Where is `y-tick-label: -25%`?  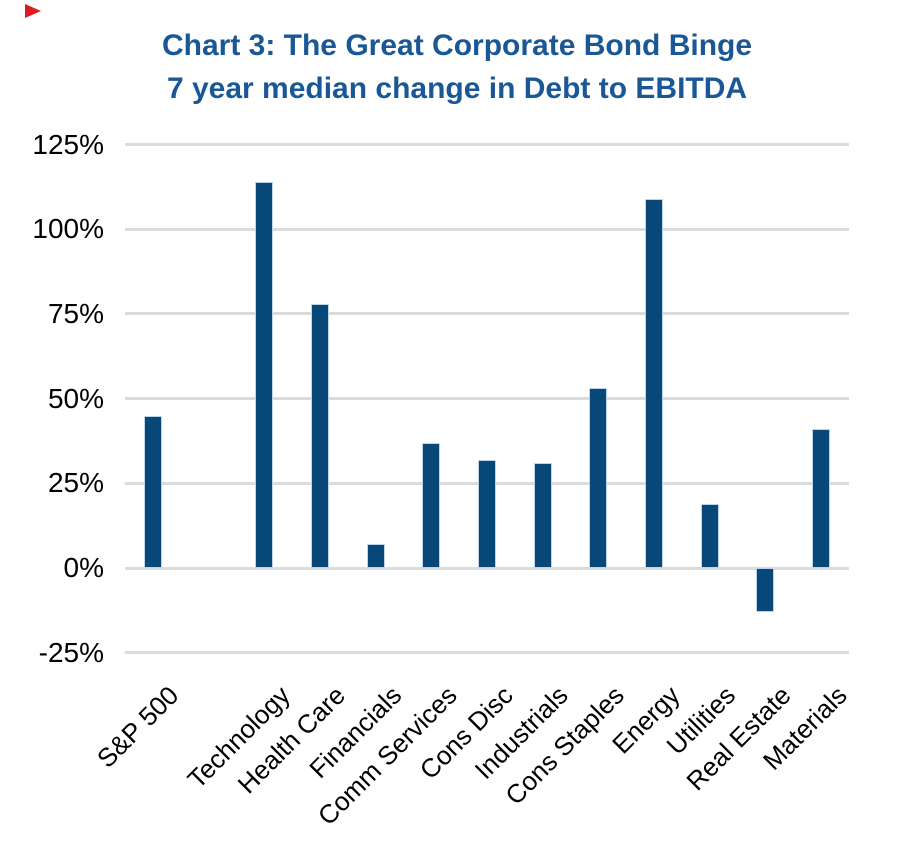
y-tick-label: -25% is located at coordinates (71, 652).